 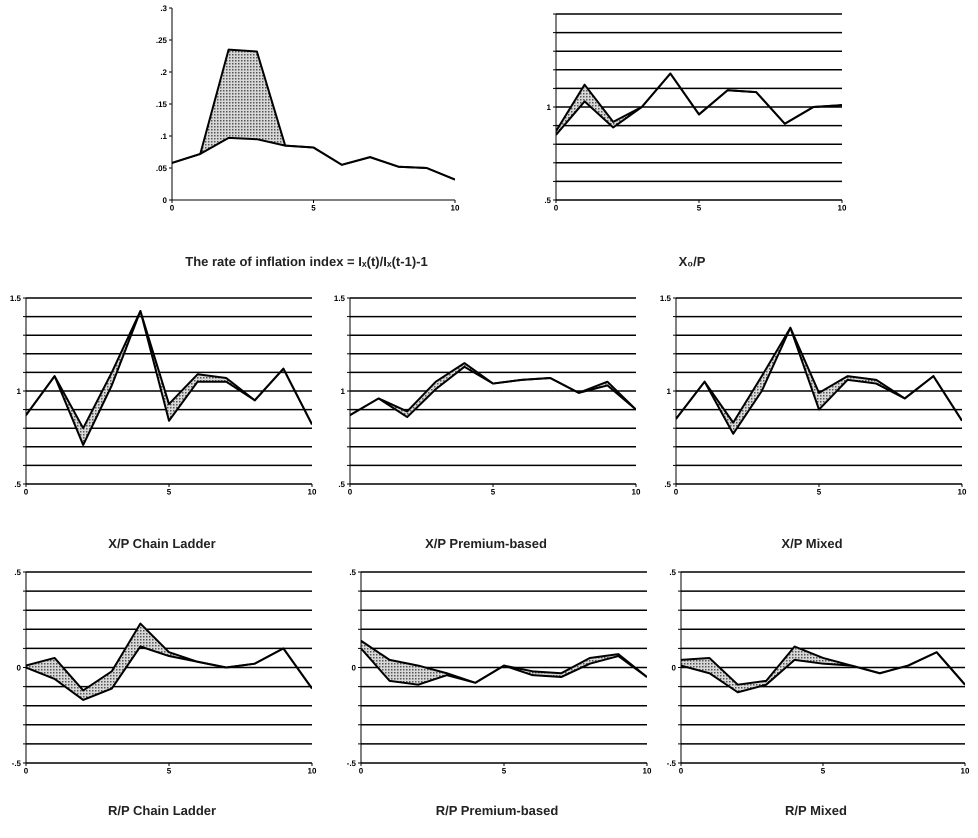 I want to click on text: X/P Mixed, so click(x=812, y=543).